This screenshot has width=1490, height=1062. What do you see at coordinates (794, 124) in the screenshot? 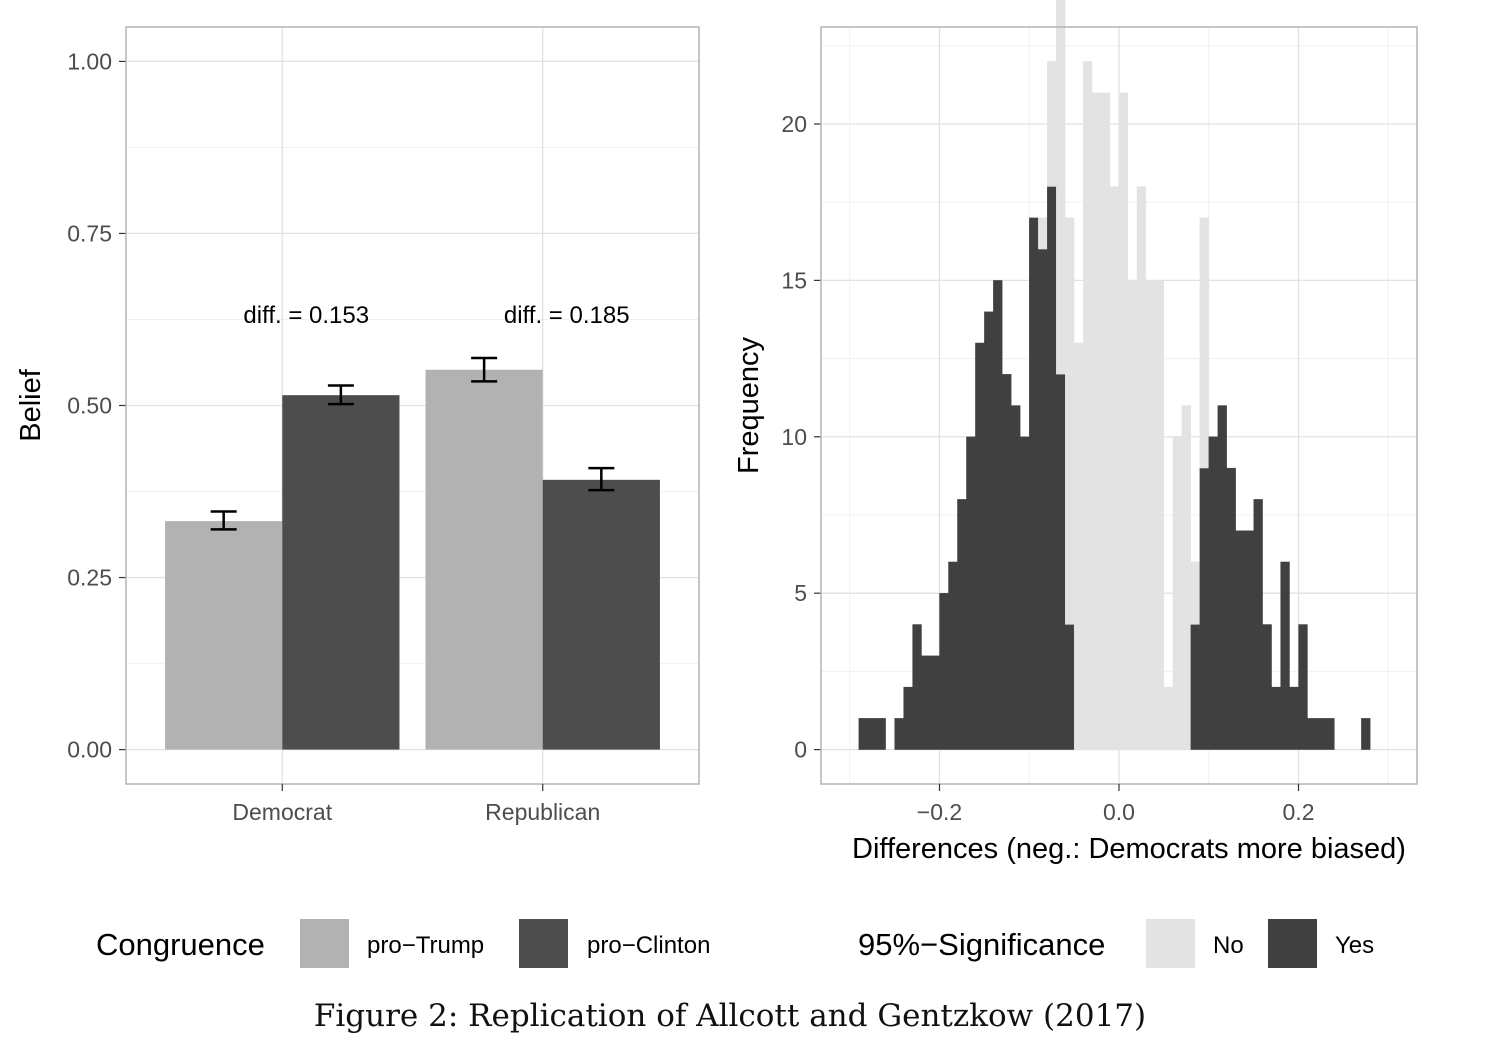
I see `y-tick-label: 20` at bounding box center [794, 124].